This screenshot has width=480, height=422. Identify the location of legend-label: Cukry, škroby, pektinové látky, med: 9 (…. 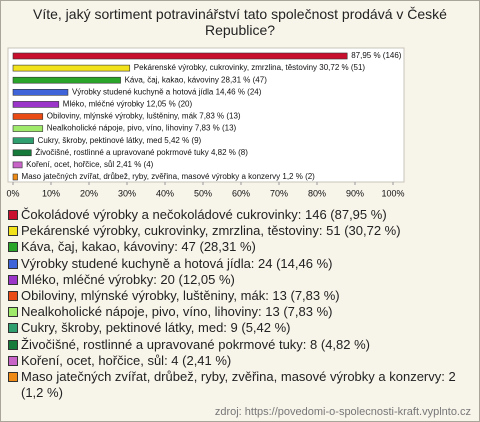
(156, 328).